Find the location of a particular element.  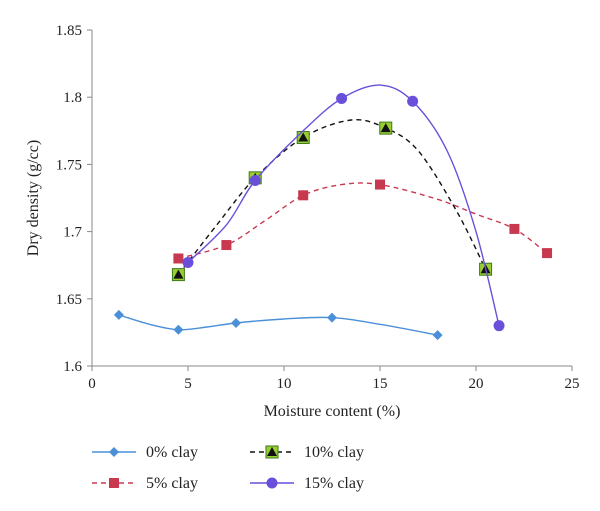

x-tick-label: 15 is located at coordinates (380, 384).